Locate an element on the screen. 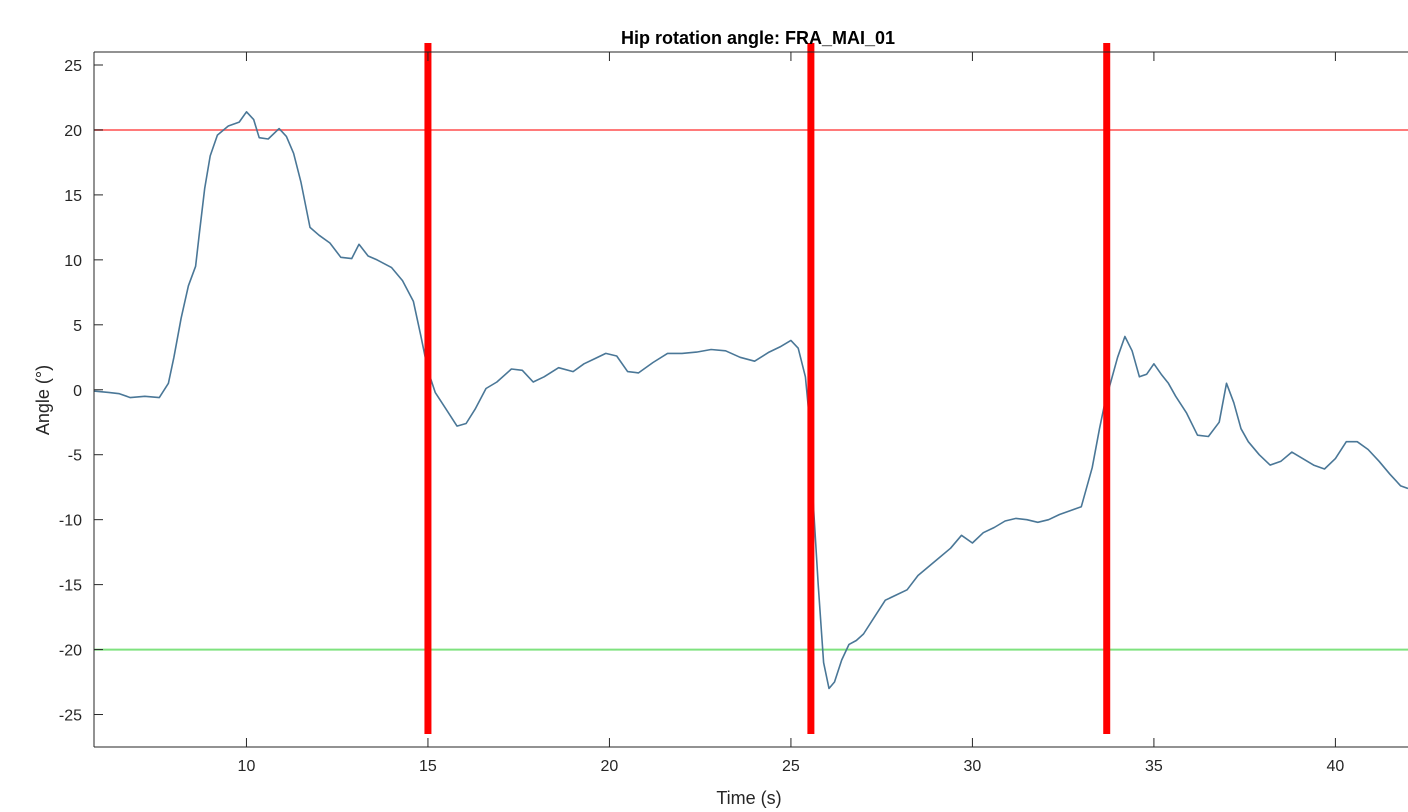 This screenshot has height=812, width=1408. y-tick-label: 10 is located at coordinates (73, 261).